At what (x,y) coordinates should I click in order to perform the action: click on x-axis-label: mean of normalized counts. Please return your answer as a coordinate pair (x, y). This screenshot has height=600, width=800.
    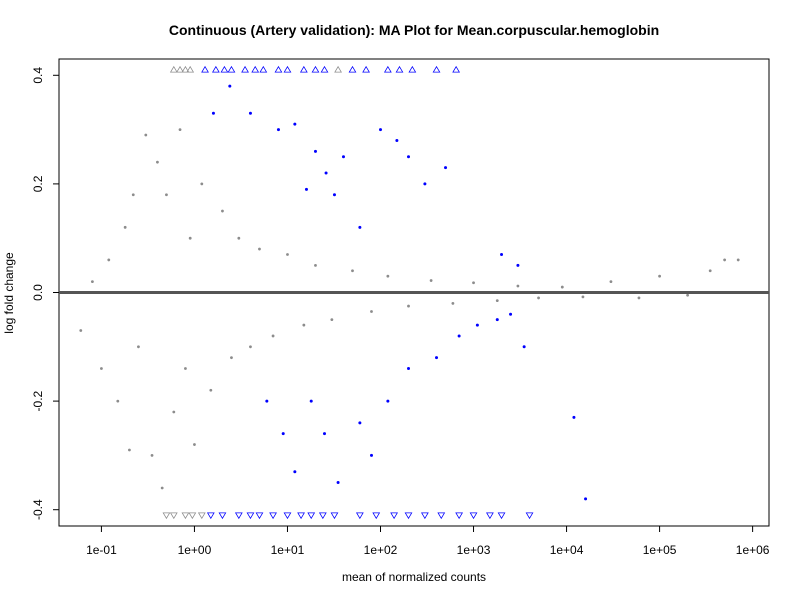
    Looking at the image, I should click on (414, 577).